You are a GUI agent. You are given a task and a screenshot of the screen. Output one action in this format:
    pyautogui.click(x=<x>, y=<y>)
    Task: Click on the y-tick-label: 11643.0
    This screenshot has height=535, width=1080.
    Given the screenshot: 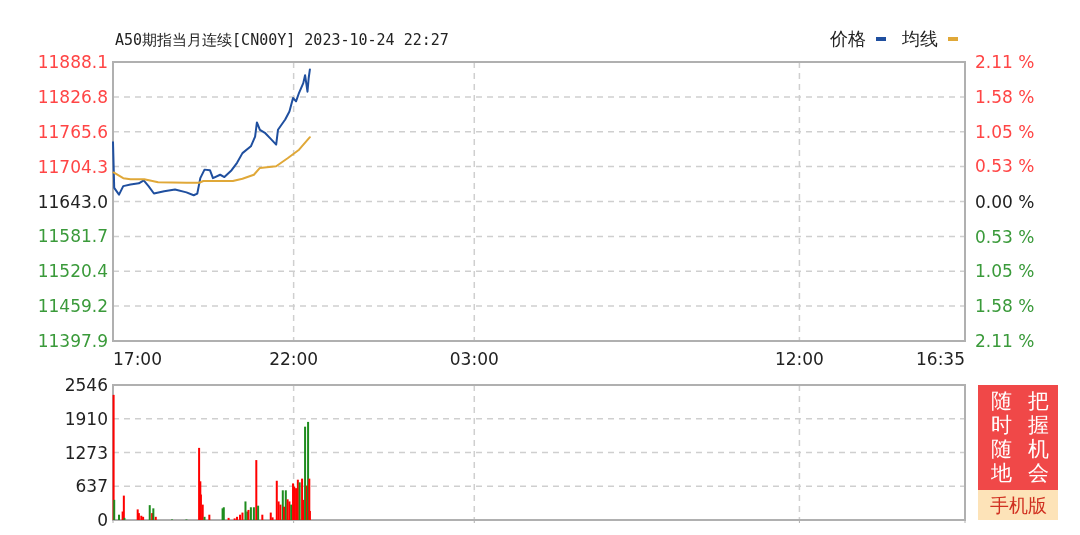 What is the action you would take?
    pyautogui.click(x=72, y=201)
    